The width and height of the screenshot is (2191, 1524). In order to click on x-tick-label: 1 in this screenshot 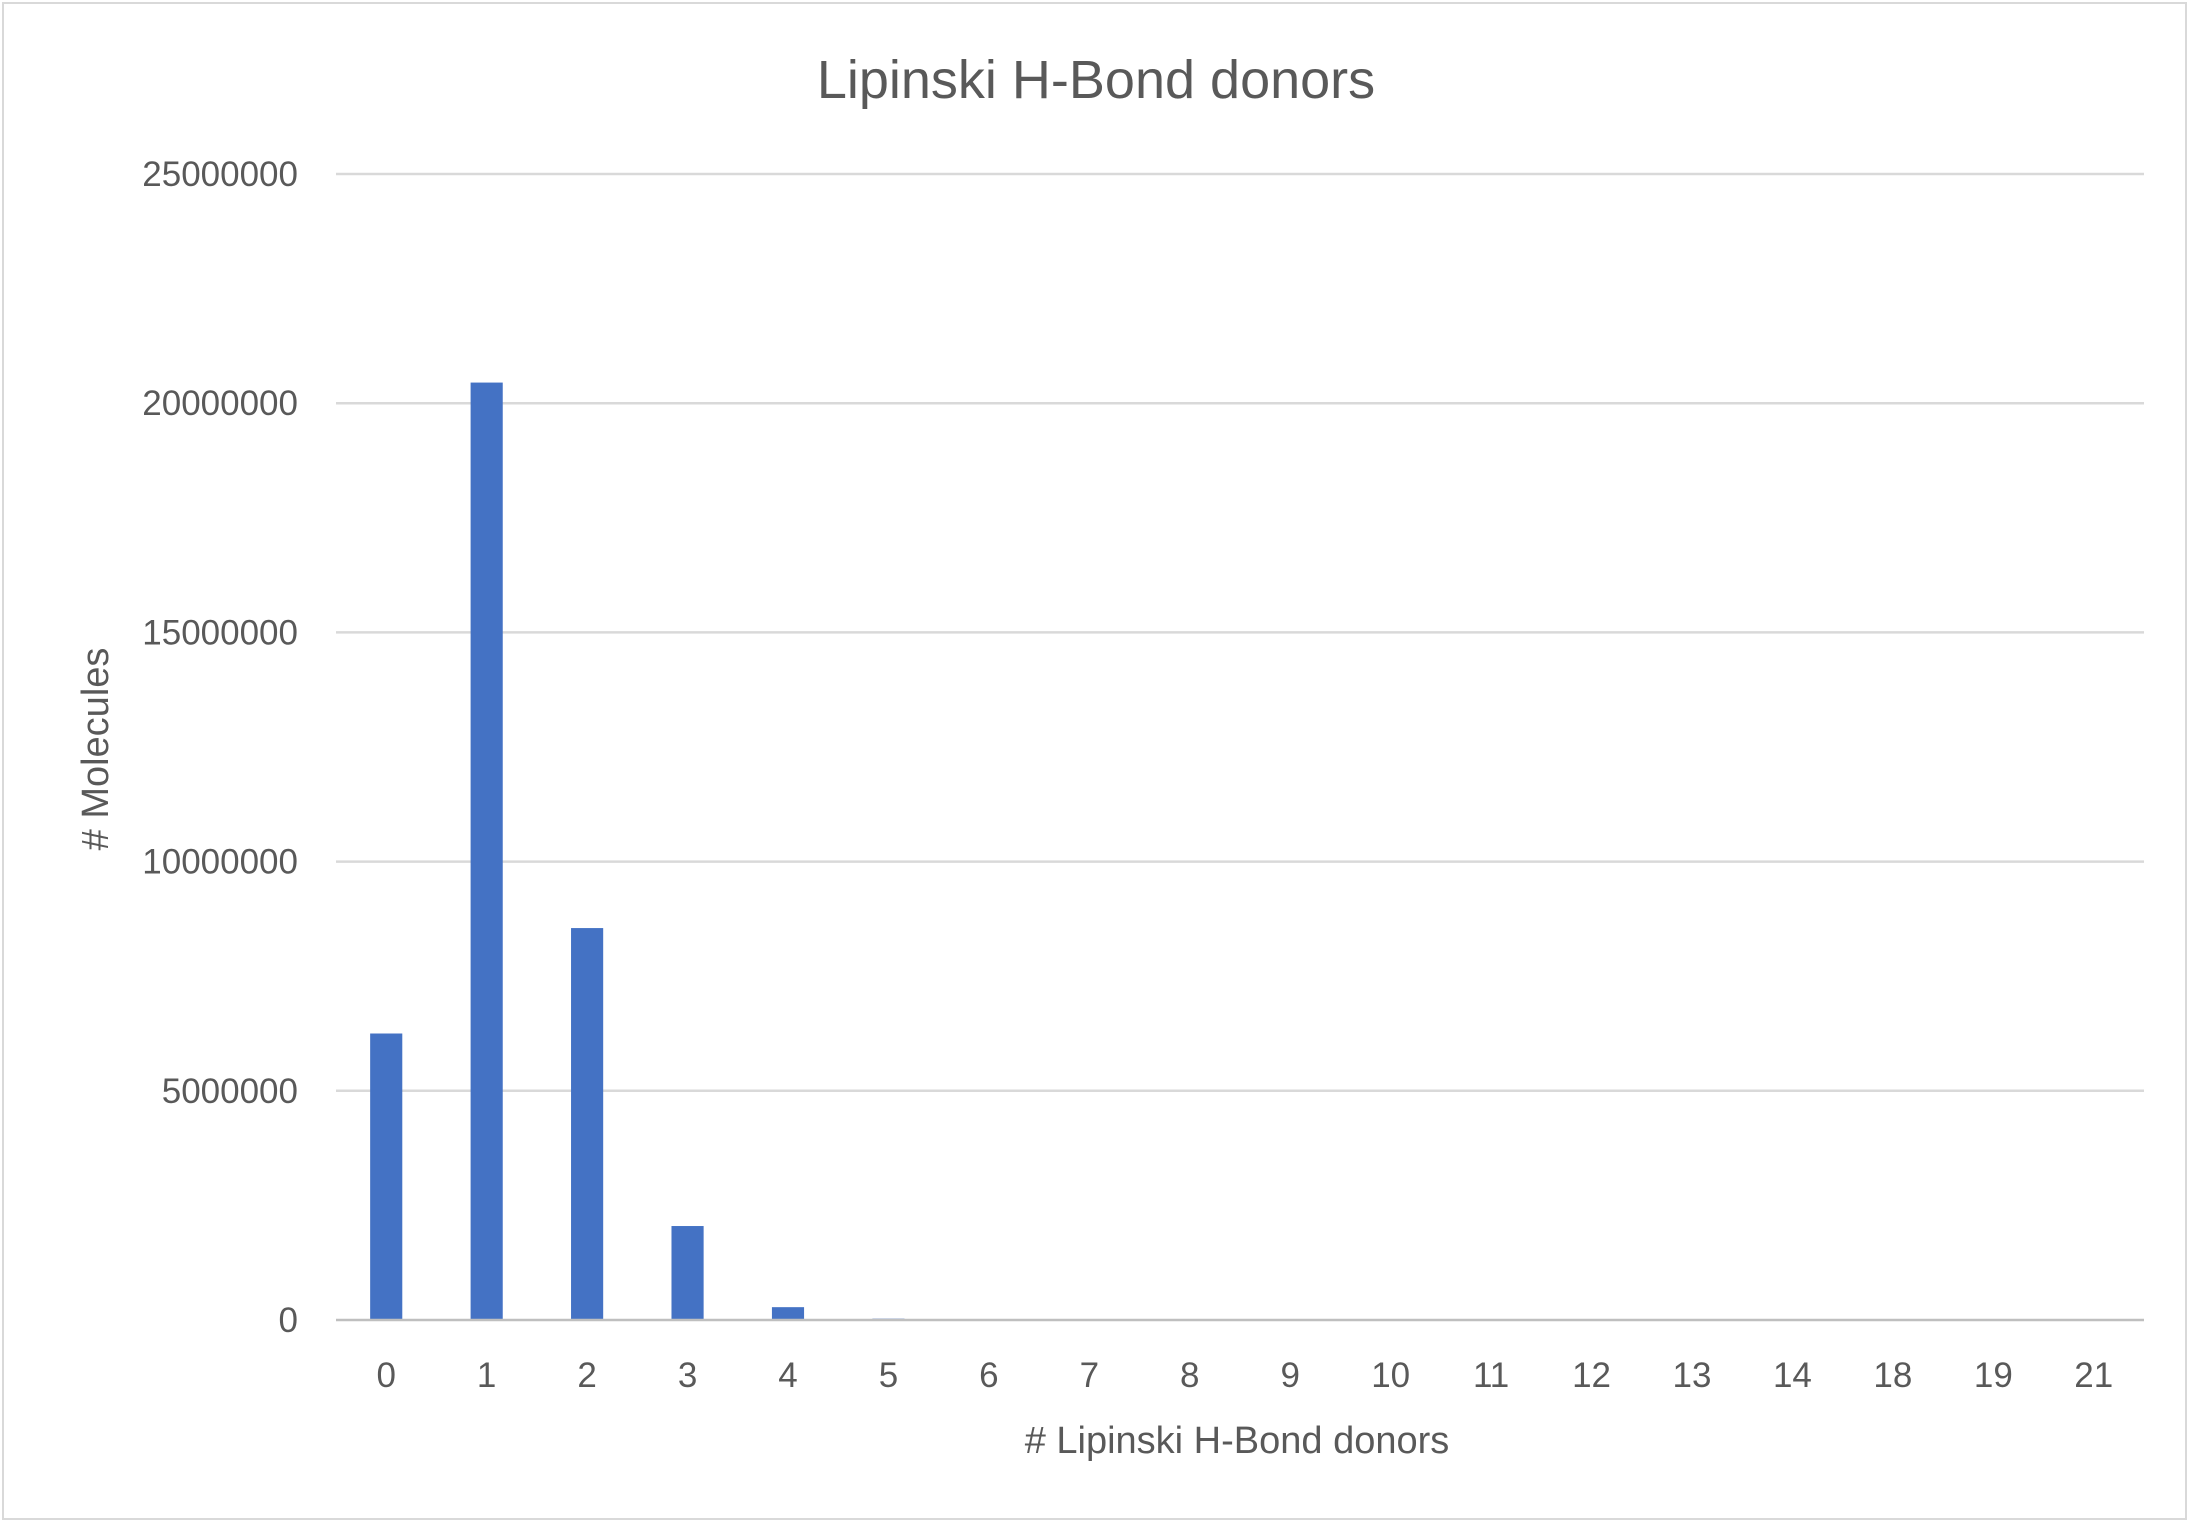, I will do `click(486, 1375)`.